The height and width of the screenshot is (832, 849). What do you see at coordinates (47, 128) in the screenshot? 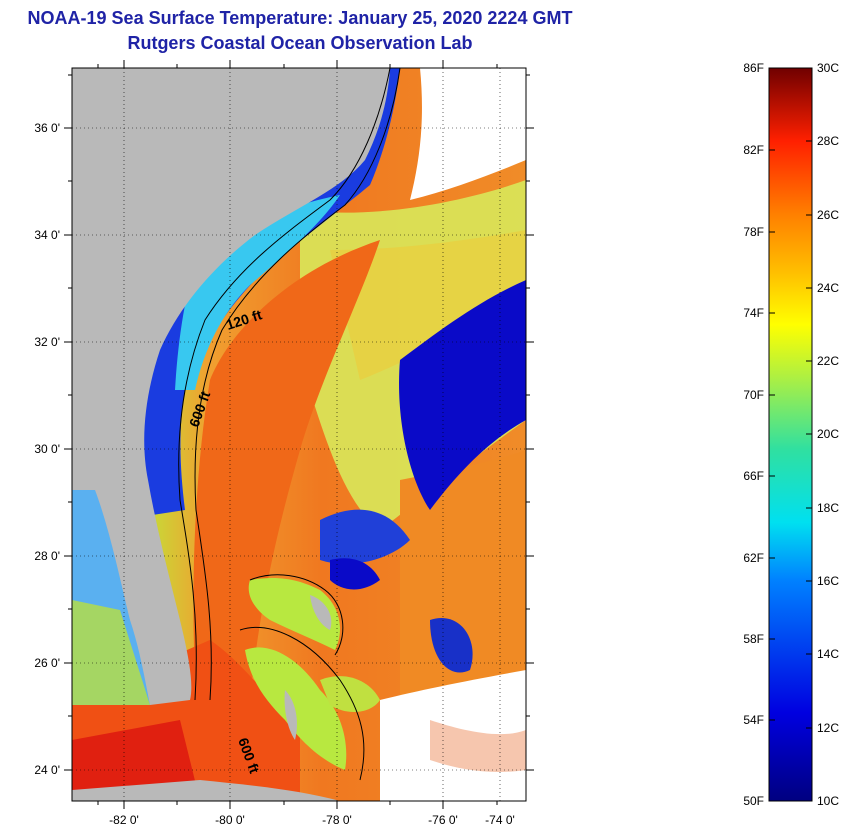
I see `lat-label: 36 0'` at bounding box center [47, 128].